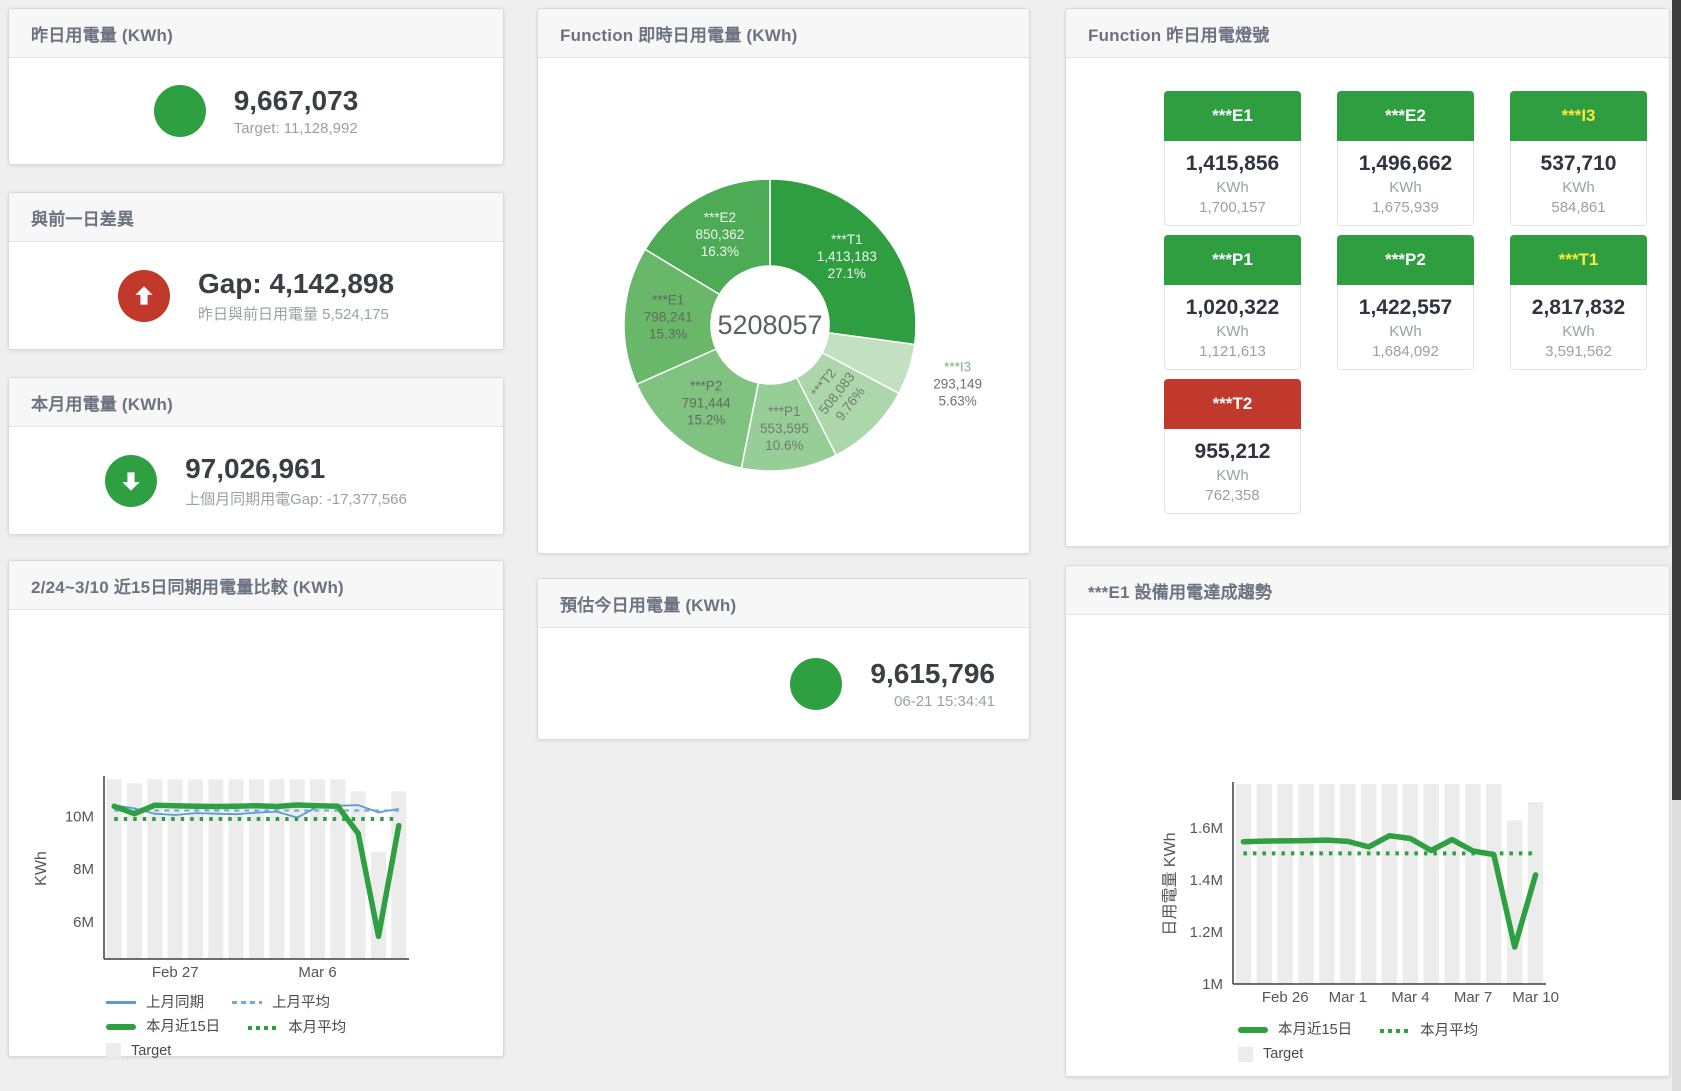 This screenshot has width=1681, height=1091. Describe the element at coordinates (932, 673) in the screenshot. I see `estimate-value: 9,615,796` at that location.